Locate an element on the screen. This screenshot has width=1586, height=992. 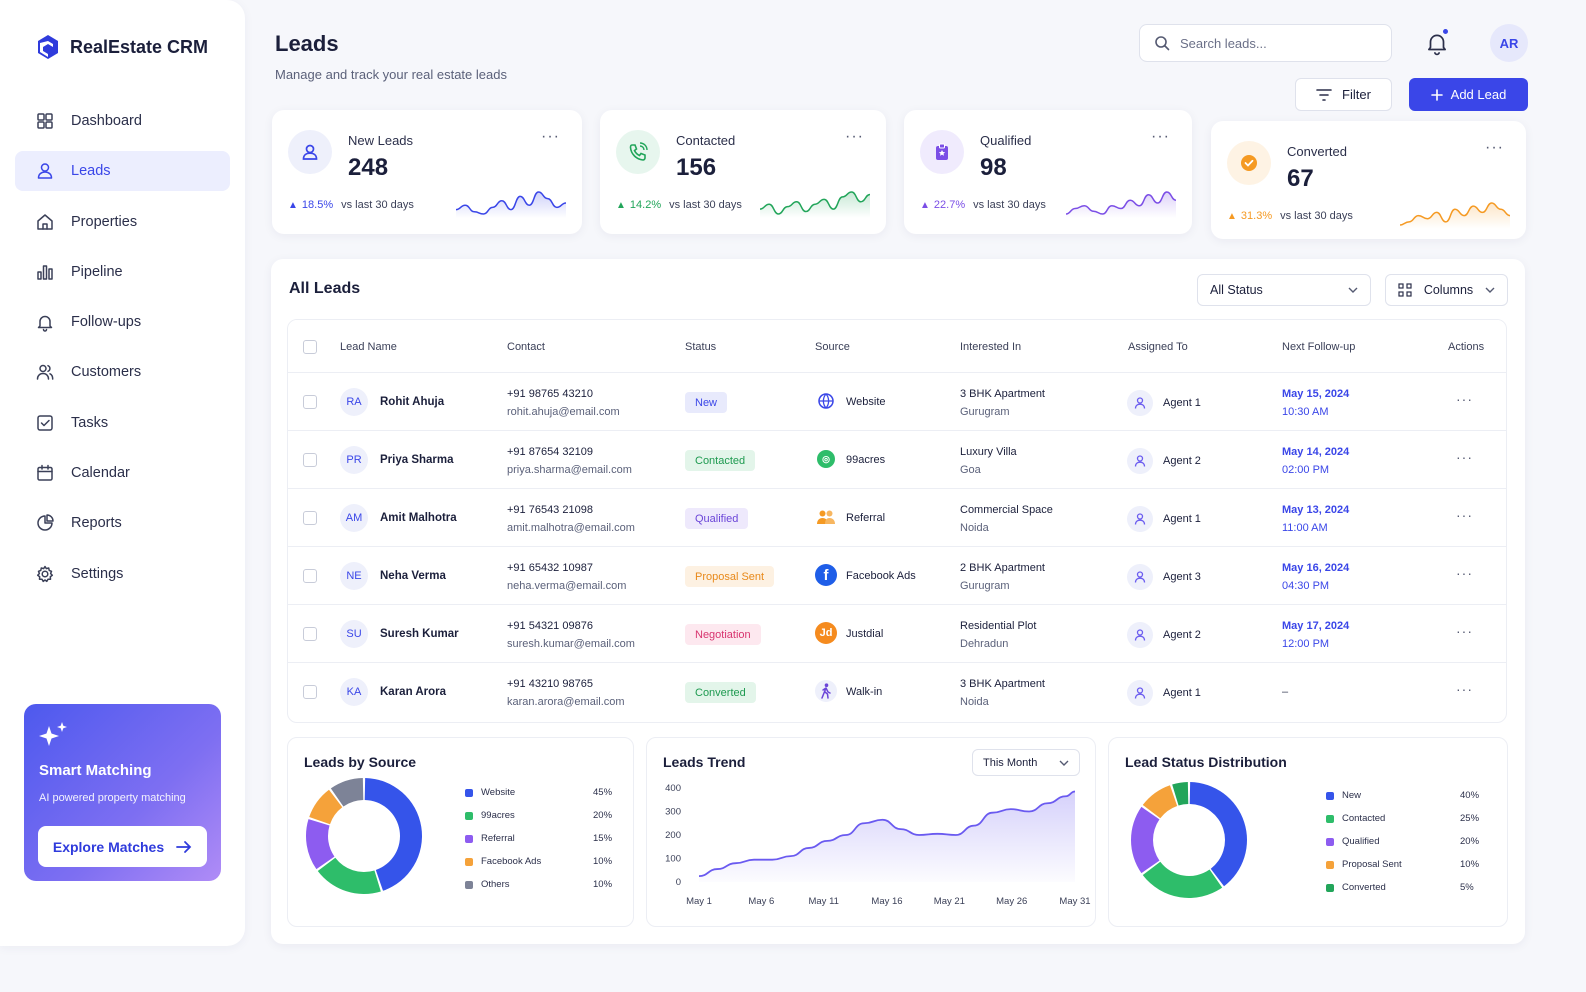
lead-name: Neha Verma is located at coordinates (413, 576).